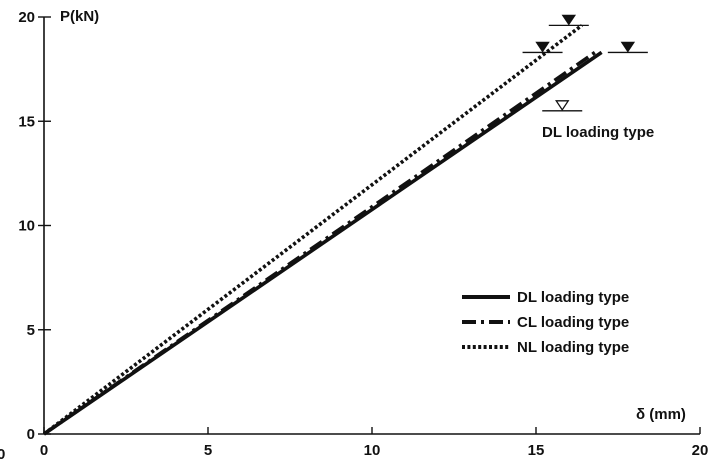 Image resolution: width=727 pixels, height=468 pixels. What do you see at coordinates (26, 121) in the screenshot?
I see `y-tick-label: 15` at bounding box center [26, 121].